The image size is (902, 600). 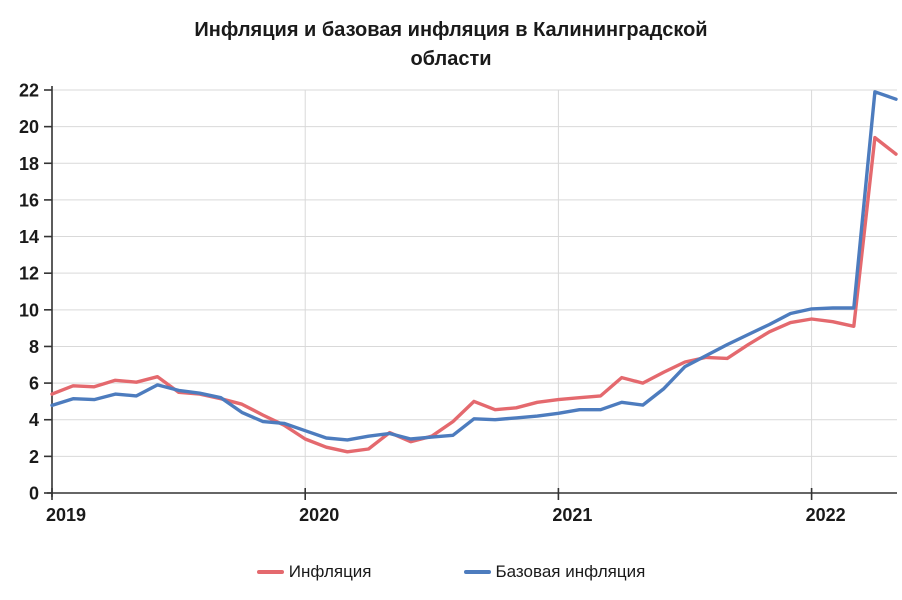 I want to click on y-tick-label: 20, so click(x=29, y=127).